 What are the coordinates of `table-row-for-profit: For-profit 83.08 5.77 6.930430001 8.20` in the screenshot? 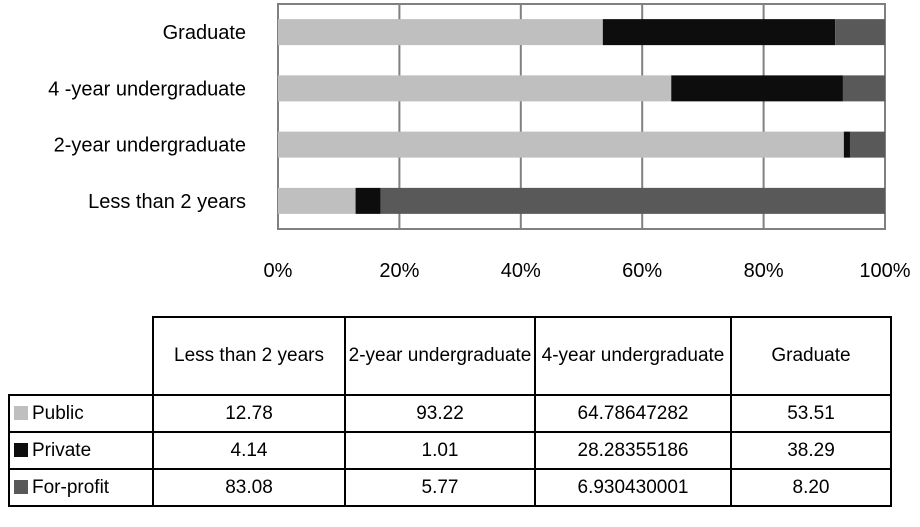 It's located at (450, 487).